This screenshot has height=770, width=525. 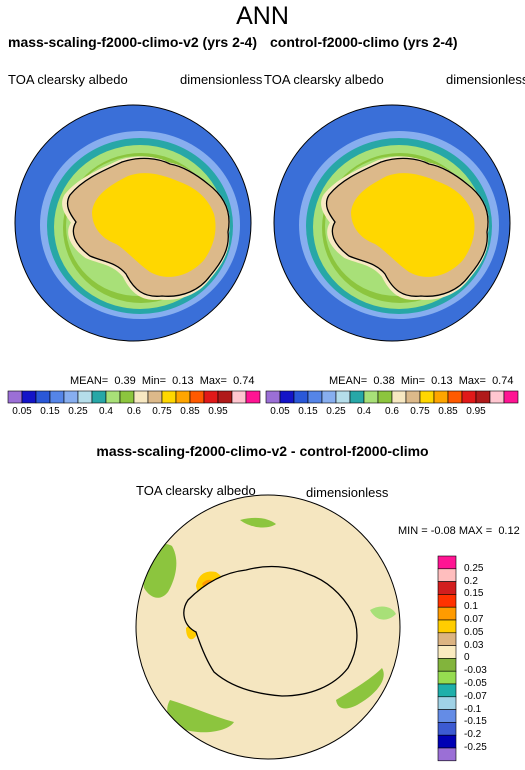 What do you see at coordinates (443, 531) in the screenshot?
I see `diff-min-value: -0.08` at bounding box center [443, 531].